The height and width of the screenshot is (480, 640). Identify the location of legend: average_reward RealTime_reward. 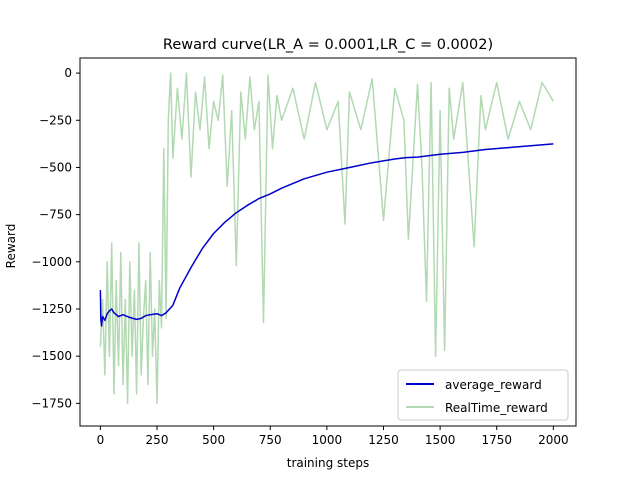
(483, 395).